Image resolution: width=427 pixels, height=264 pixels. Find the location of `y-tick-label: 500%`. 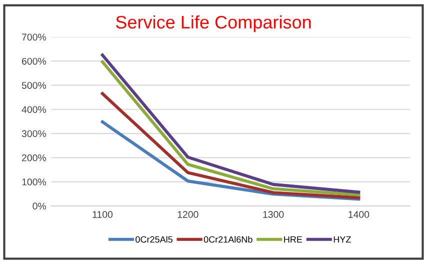

y-tick-label: 500% is located at coordinates (34, 85).